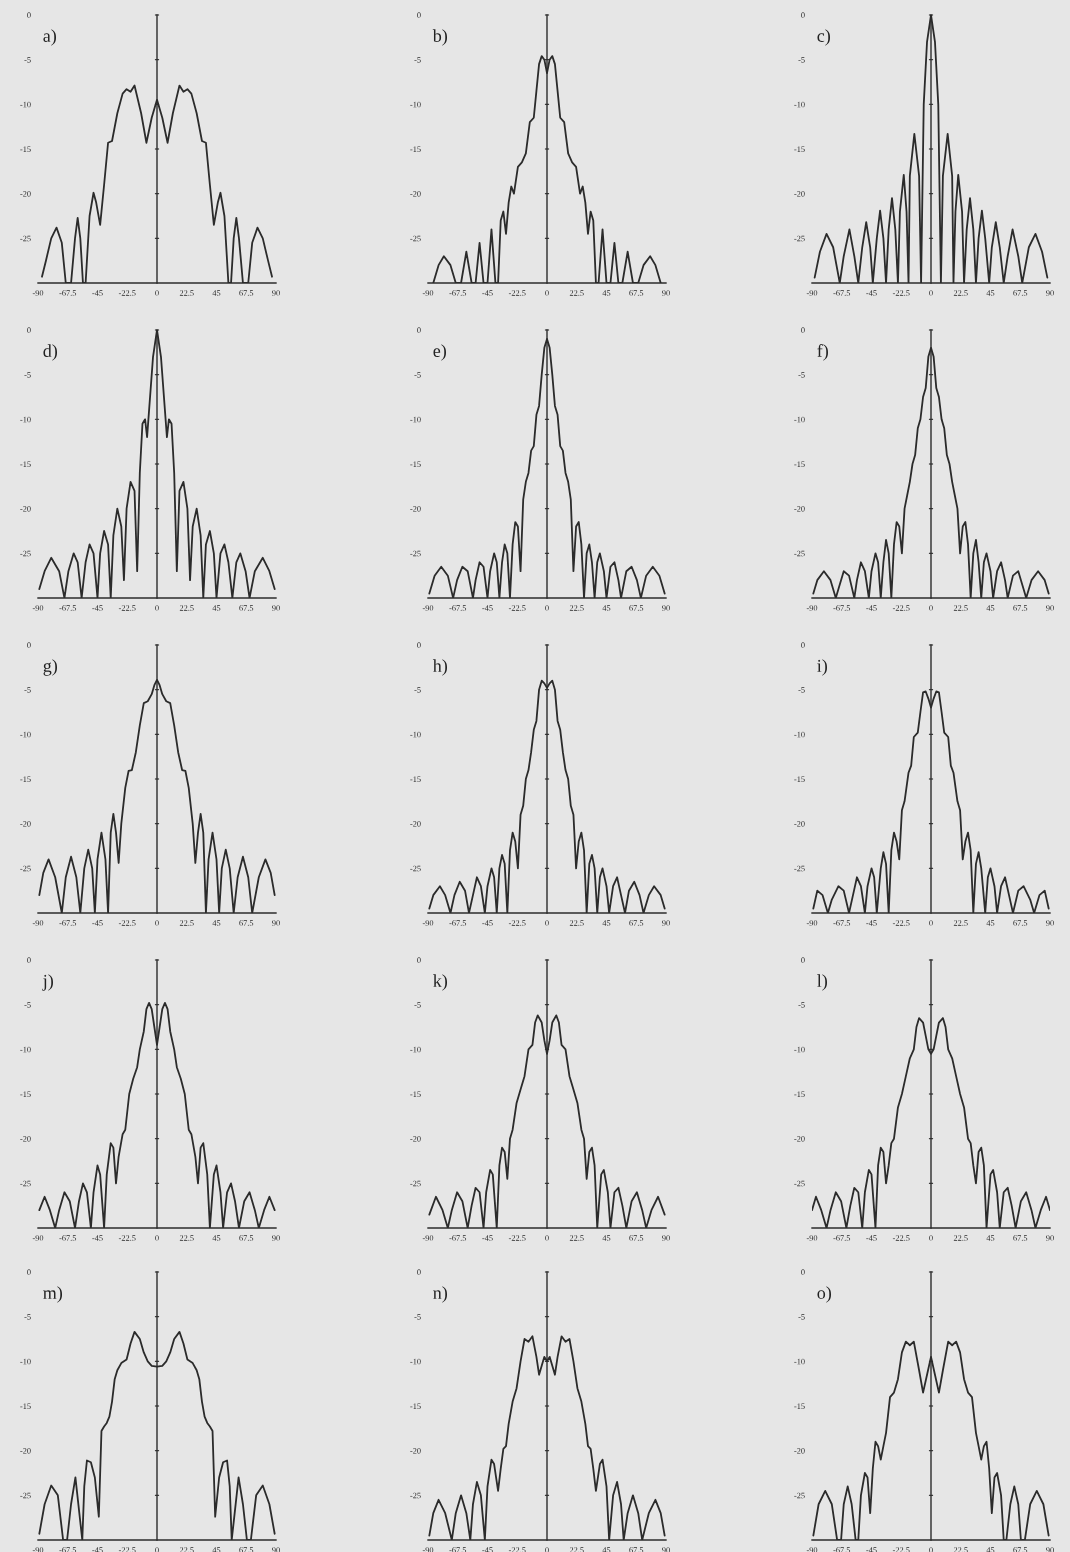  Describe the element at coordinates (440, 982) in the screenshot. I see `text: k)` at that location.